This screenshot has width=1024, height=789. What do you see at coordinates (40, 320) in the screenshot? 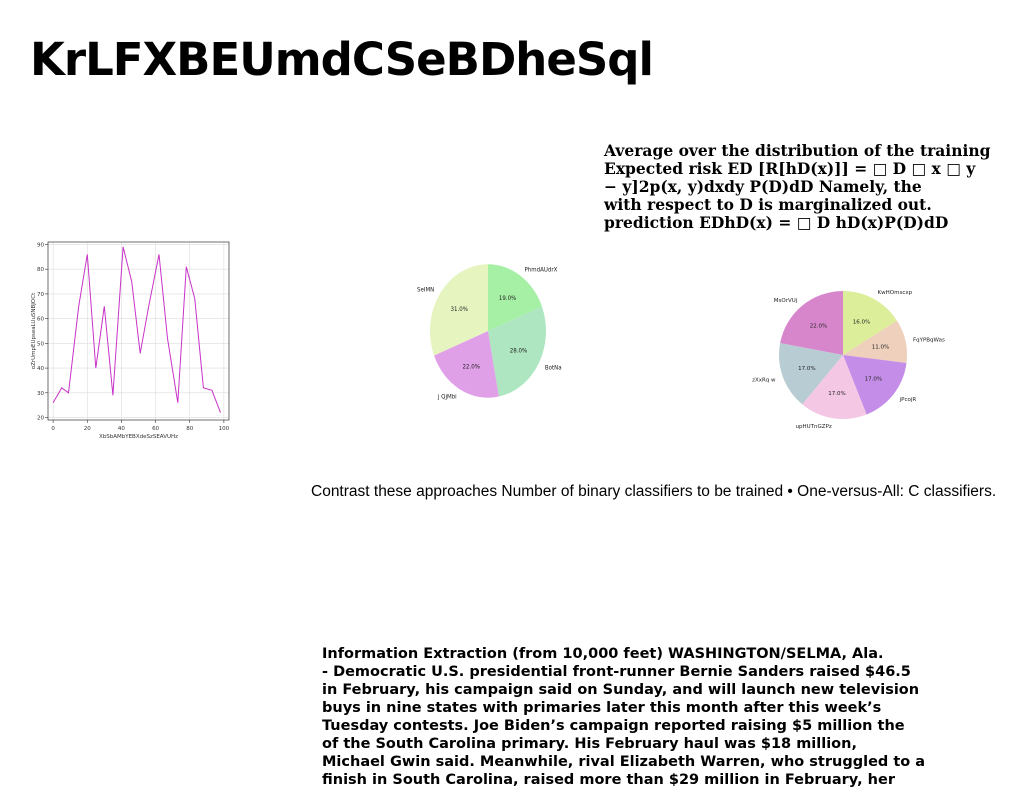
I see `y-tick-label: 60` at bounding box center [40, 320].